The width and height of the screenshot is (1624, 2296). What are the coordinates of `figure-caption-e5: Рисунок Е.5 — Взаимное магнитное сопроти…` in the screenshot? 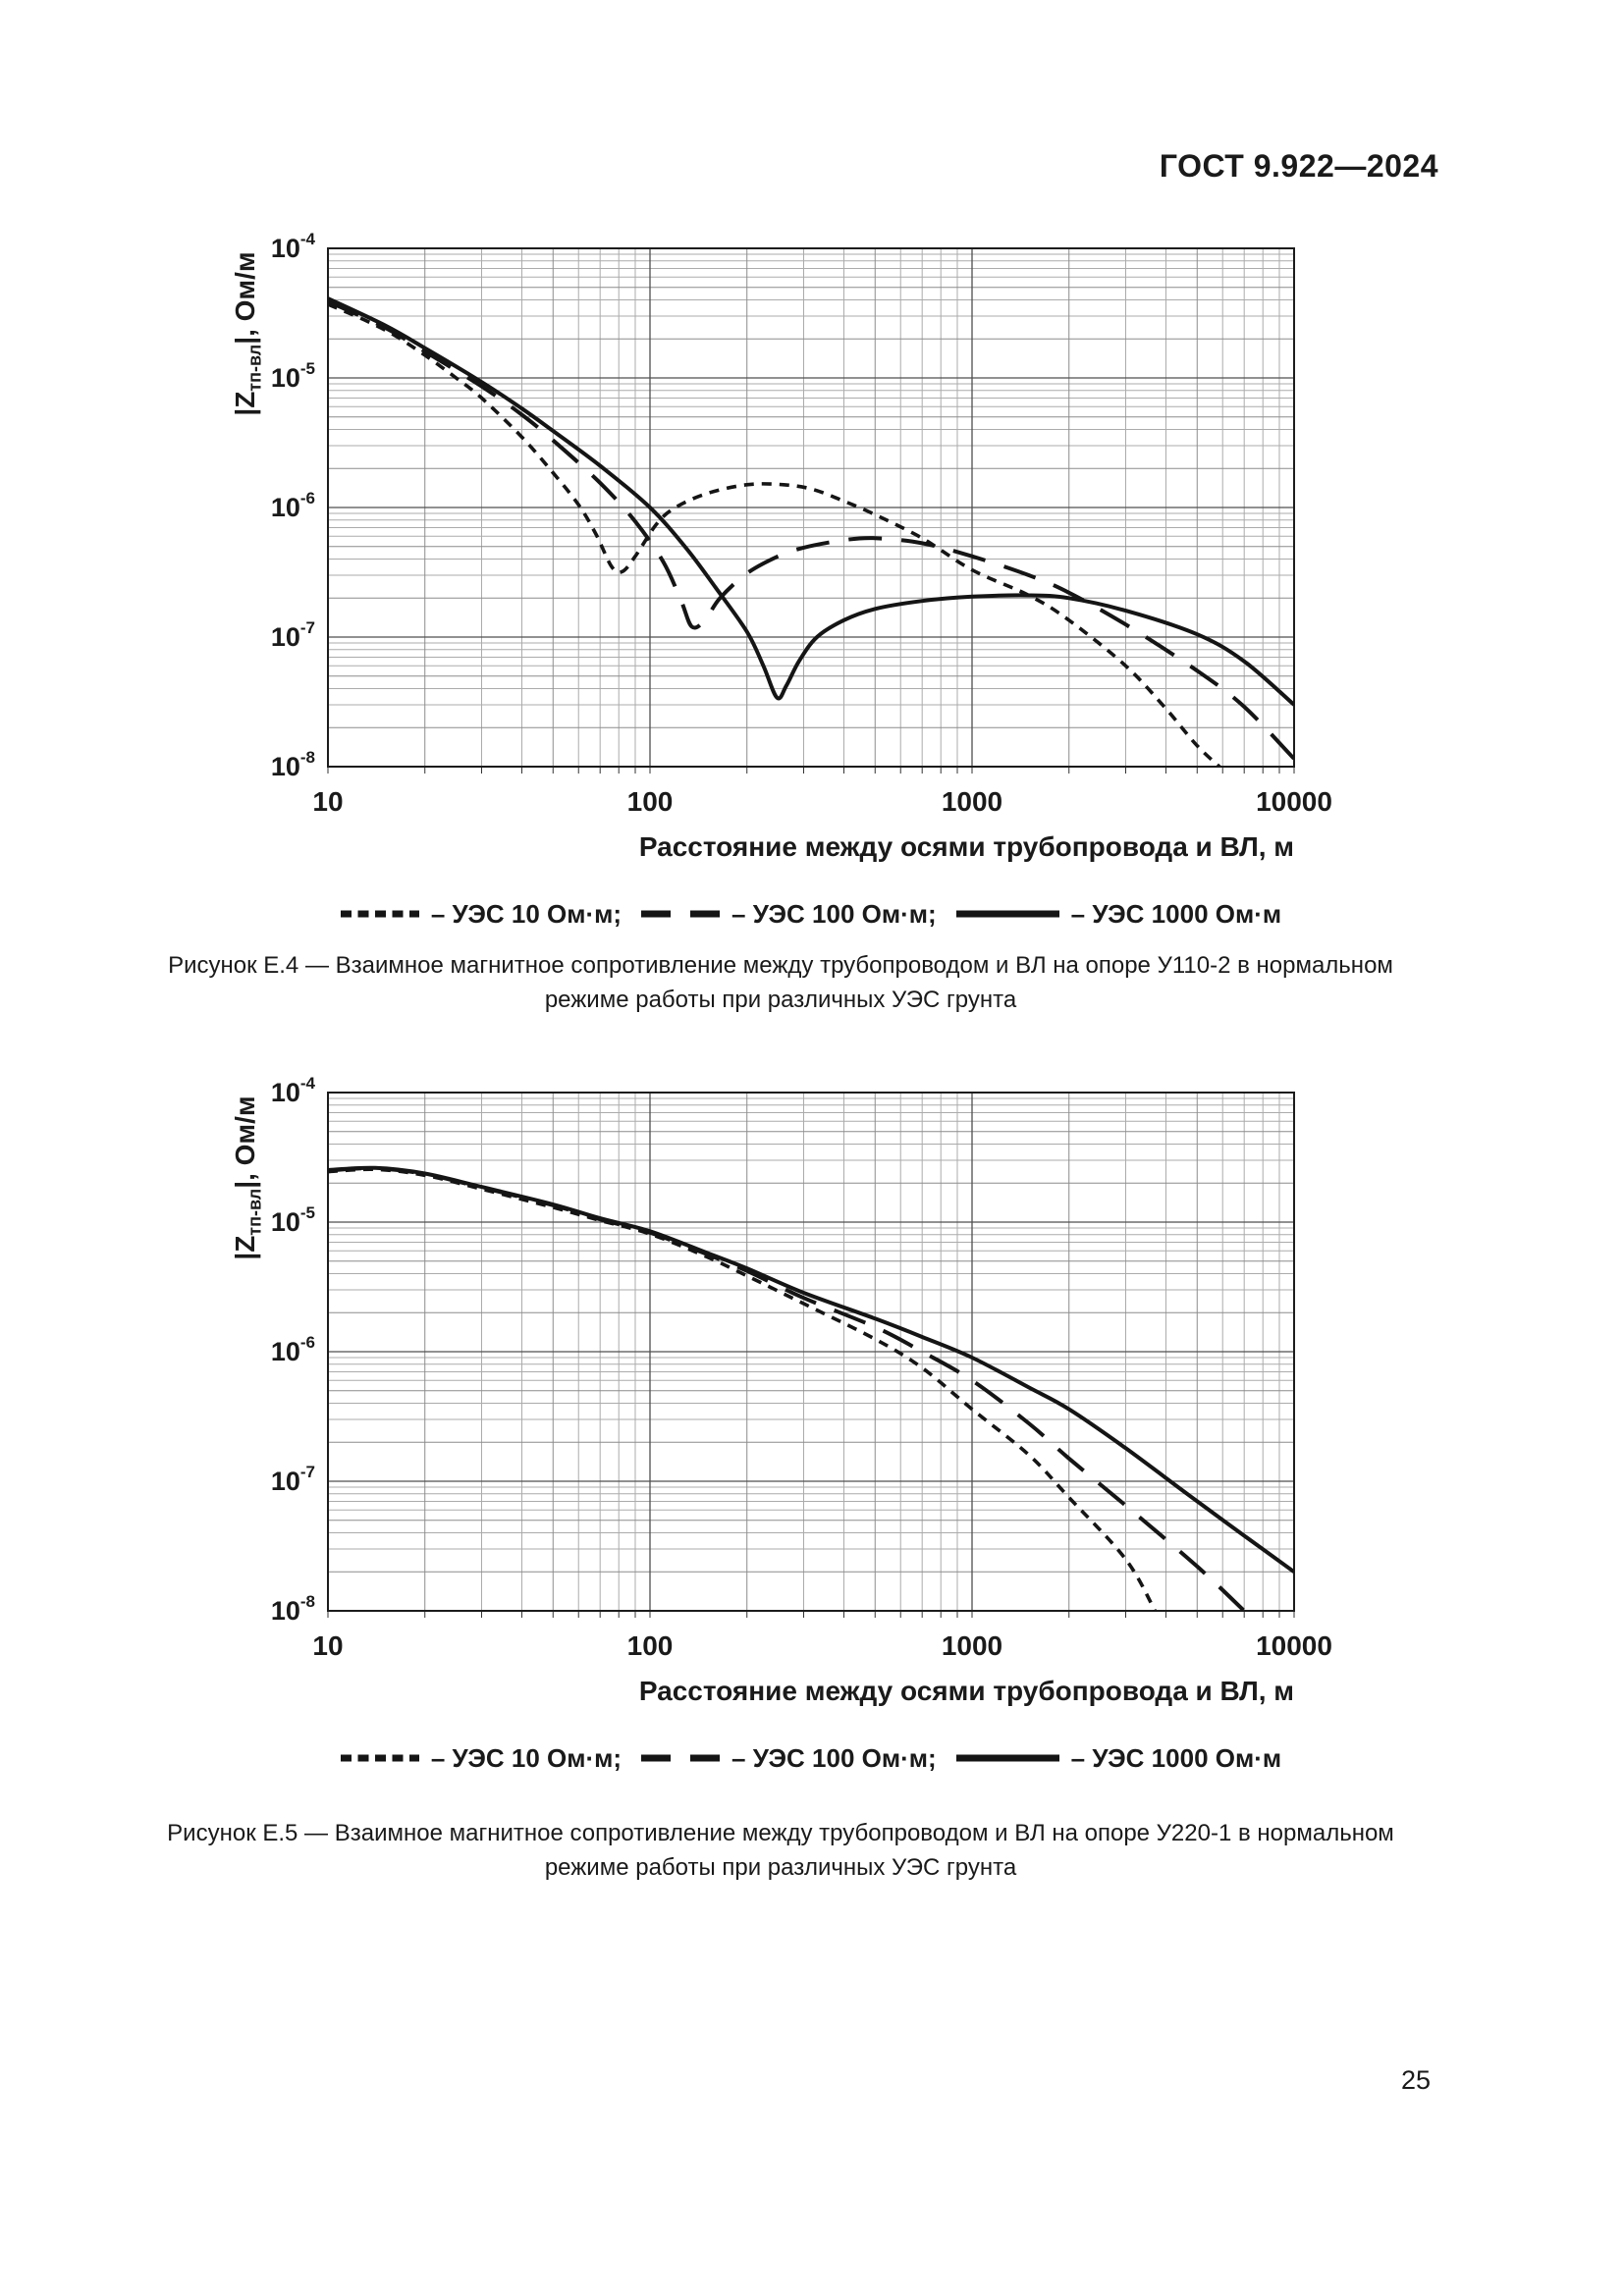 It's located at (780, 1851).